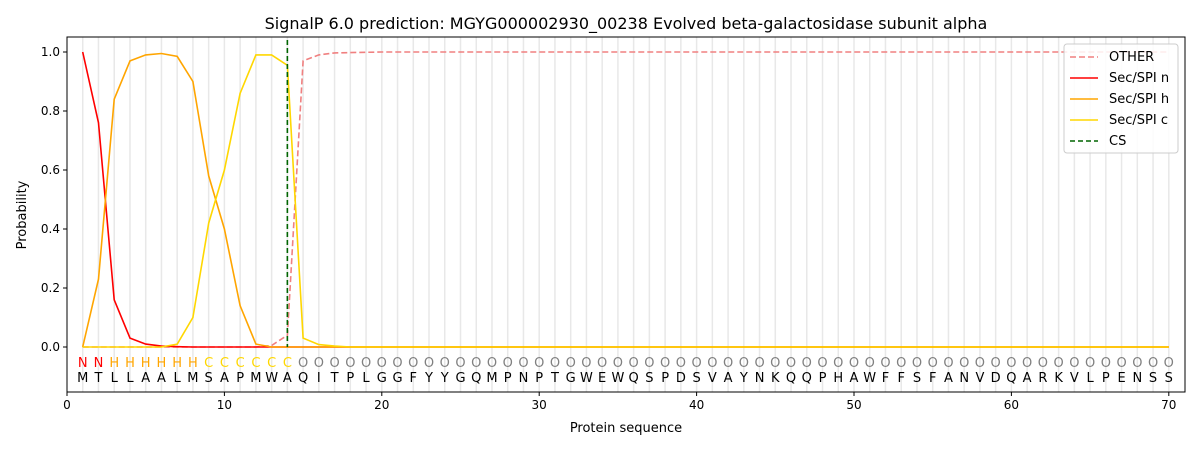  I want to click on residue-label: D, so click(681, 378).